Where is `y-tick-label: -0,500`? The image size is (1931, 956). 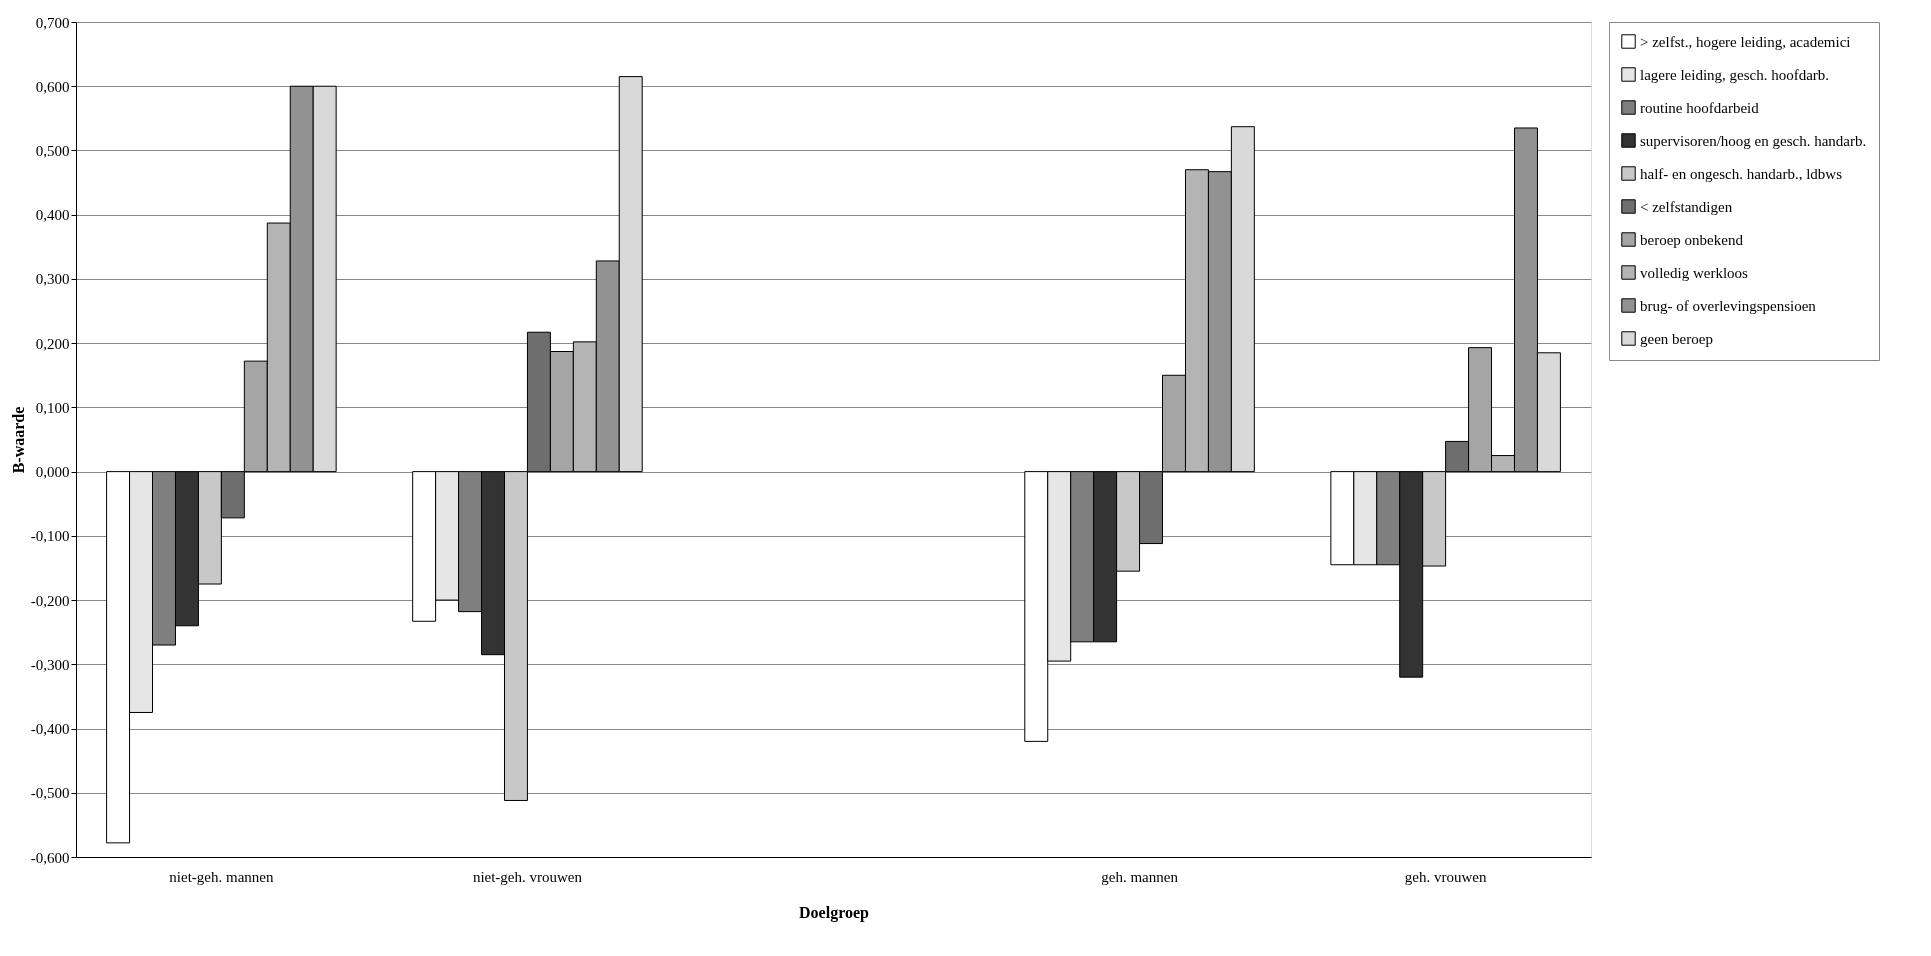
y-tick-label: -0,500 is located at coordinates (50, 793).